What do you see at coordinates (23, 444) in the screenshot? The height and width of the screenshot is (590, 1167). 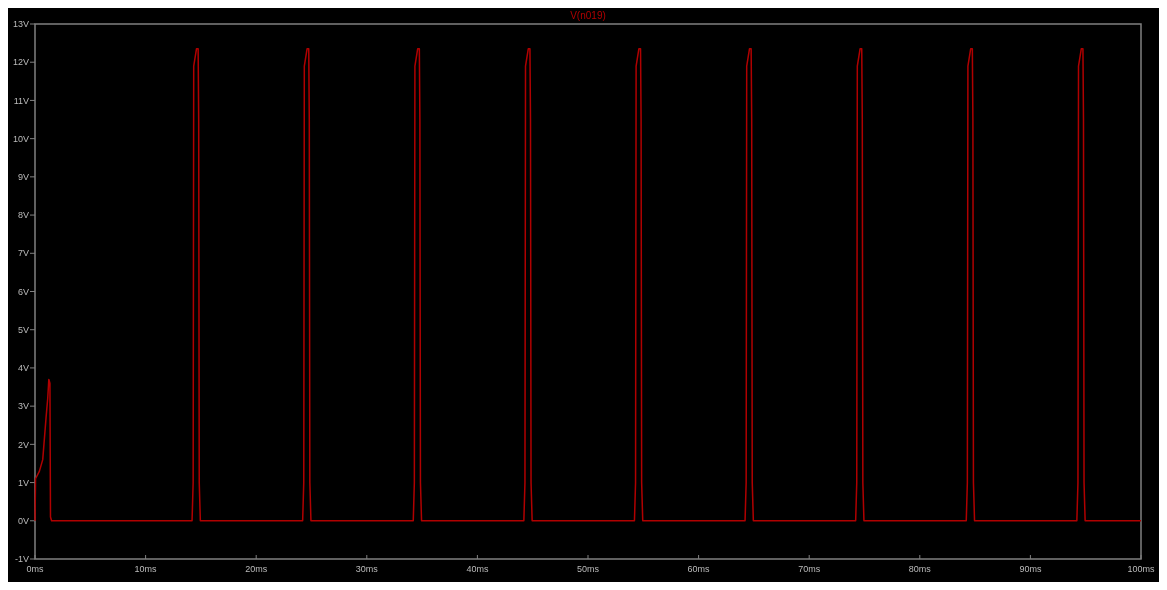 I see `y-tick-label: 2V` at bounding box center [23, 444].